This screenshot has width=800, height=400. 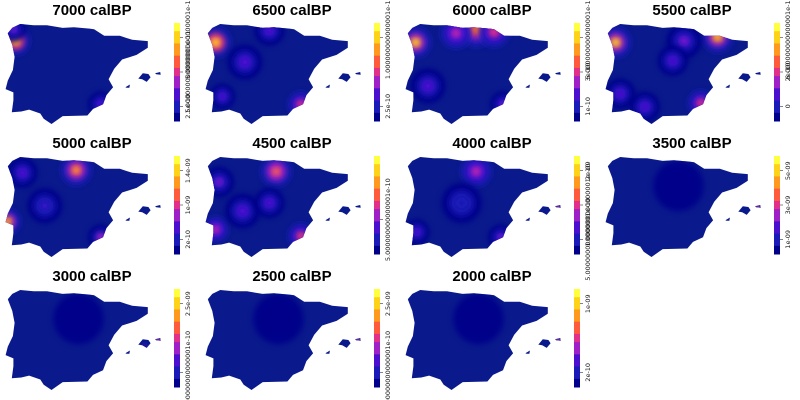 What do you see at coordinates (292, 10) in the screenshot?
I see `panel-title: 6500 calBP` at bounding box center [292, 10].